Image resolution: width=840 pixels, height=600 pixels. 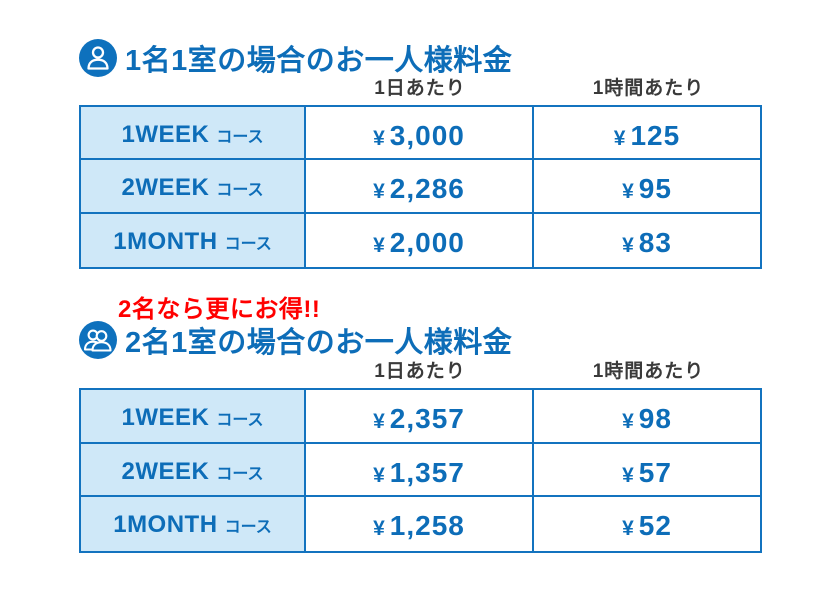 I want to click on per-day-price-cell: ¥ 2,000, so click(x=420, y=240).